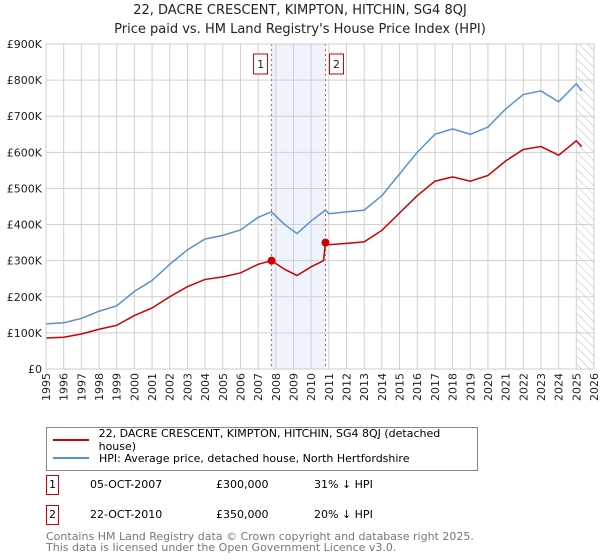  Describe the element at coordinates (453, 387) in the screenshot. I see `x-tick-label: 2018` at that location.